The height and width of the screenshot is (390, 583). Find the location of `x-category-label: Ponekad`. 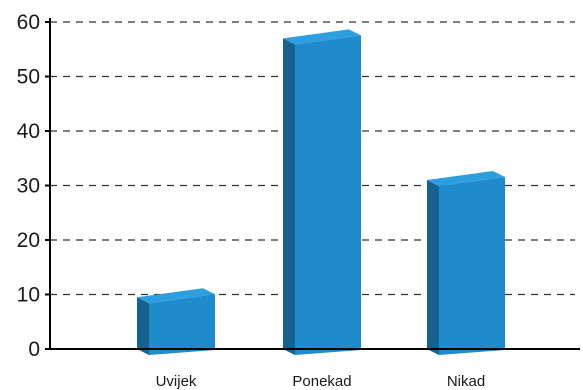

x-category-label: Ponekad is located at coordinates (321, 381).